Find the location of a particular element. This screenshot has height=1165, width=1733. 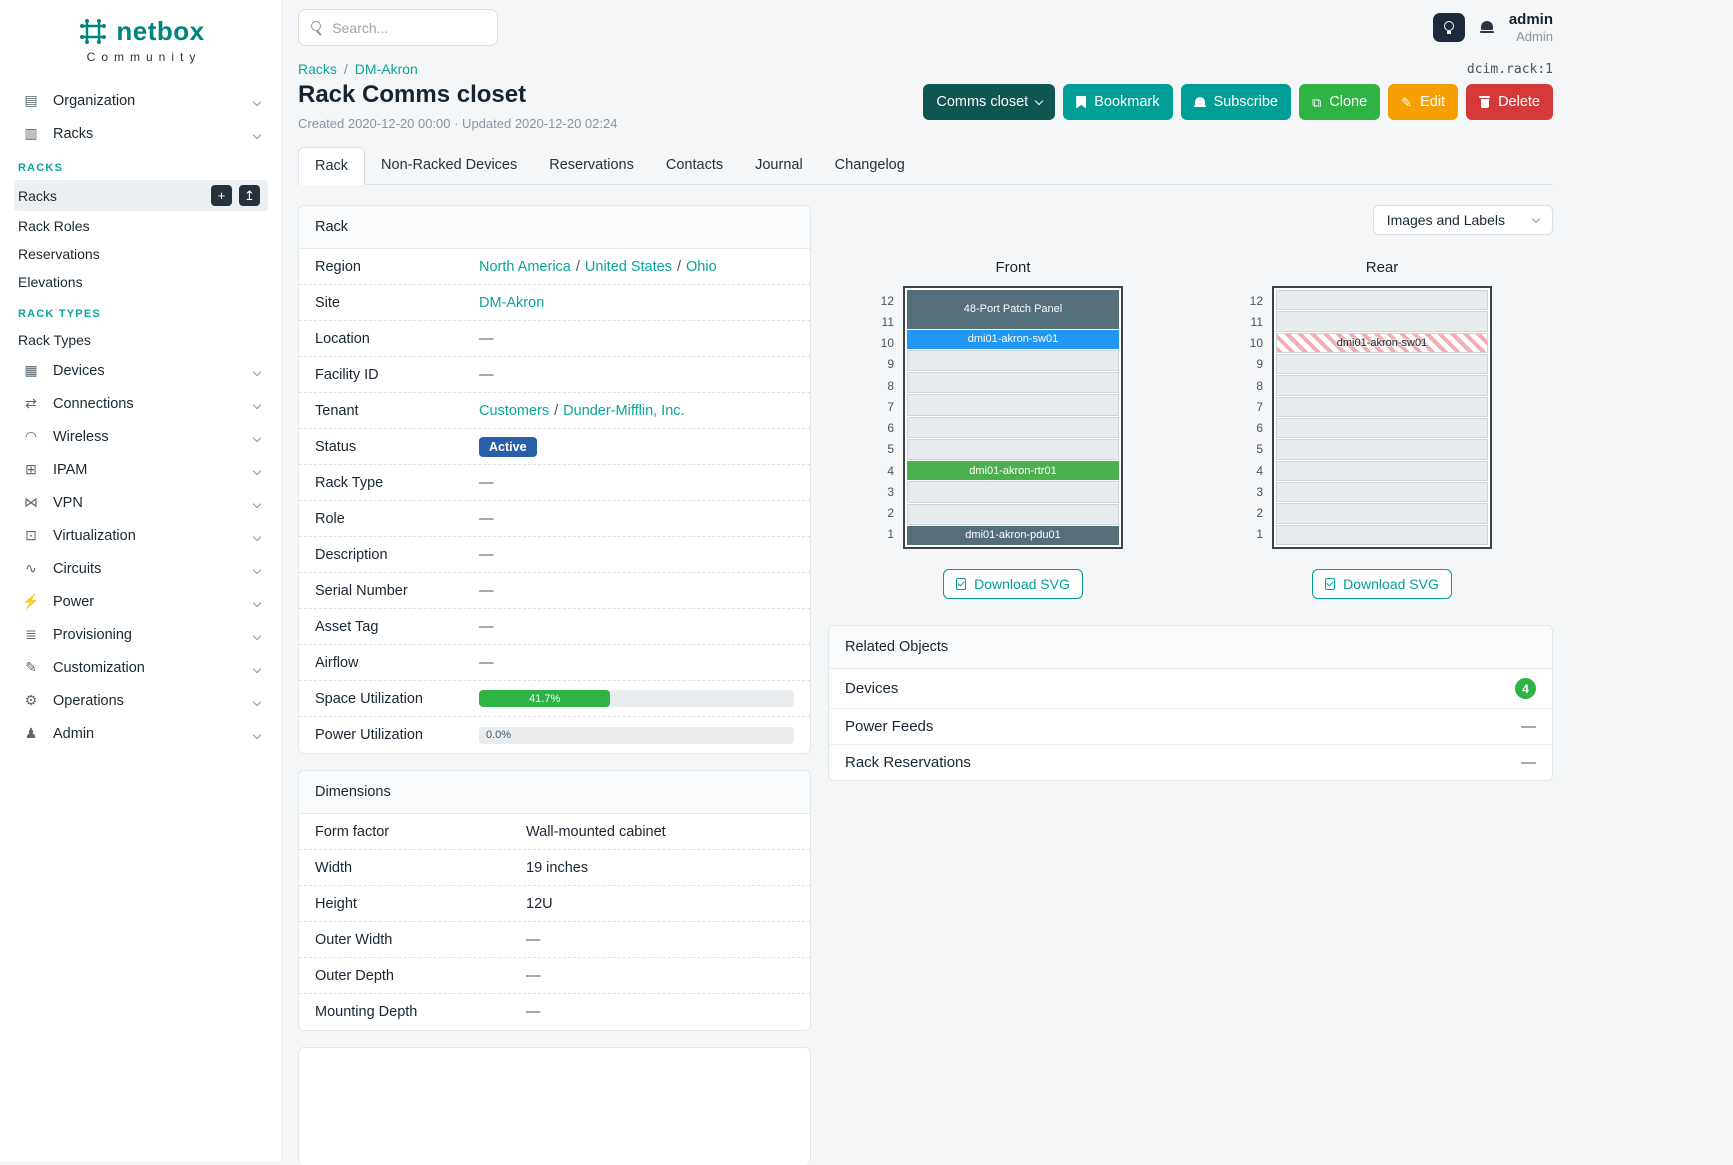

rack-unit-device: dmi01-akron-sw01 is located at coordinates (1013, 339).